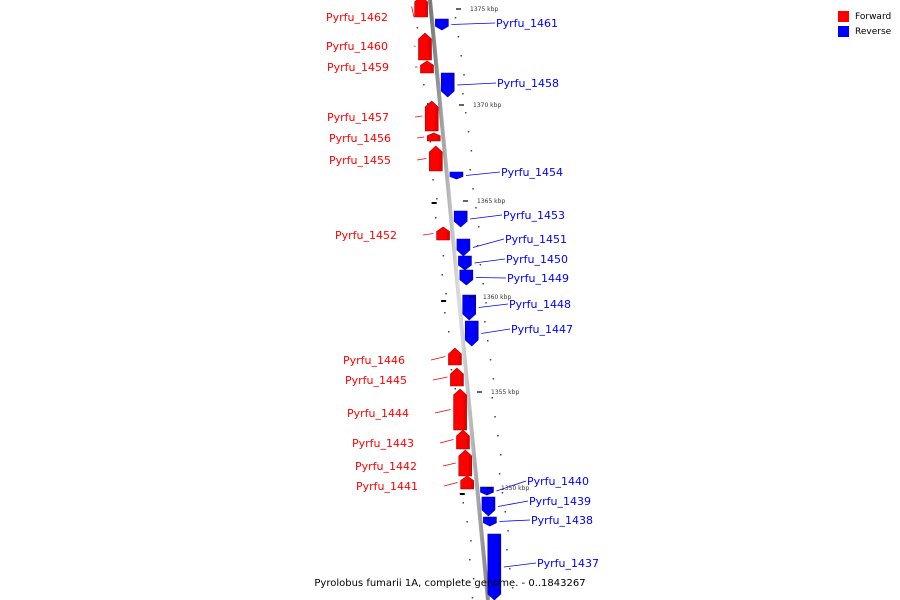 The image size is (900, 600). Describe the element at coordinates (357, 17) in the screenshot. I see `gene-label: Pyrfu_1462` at that location.